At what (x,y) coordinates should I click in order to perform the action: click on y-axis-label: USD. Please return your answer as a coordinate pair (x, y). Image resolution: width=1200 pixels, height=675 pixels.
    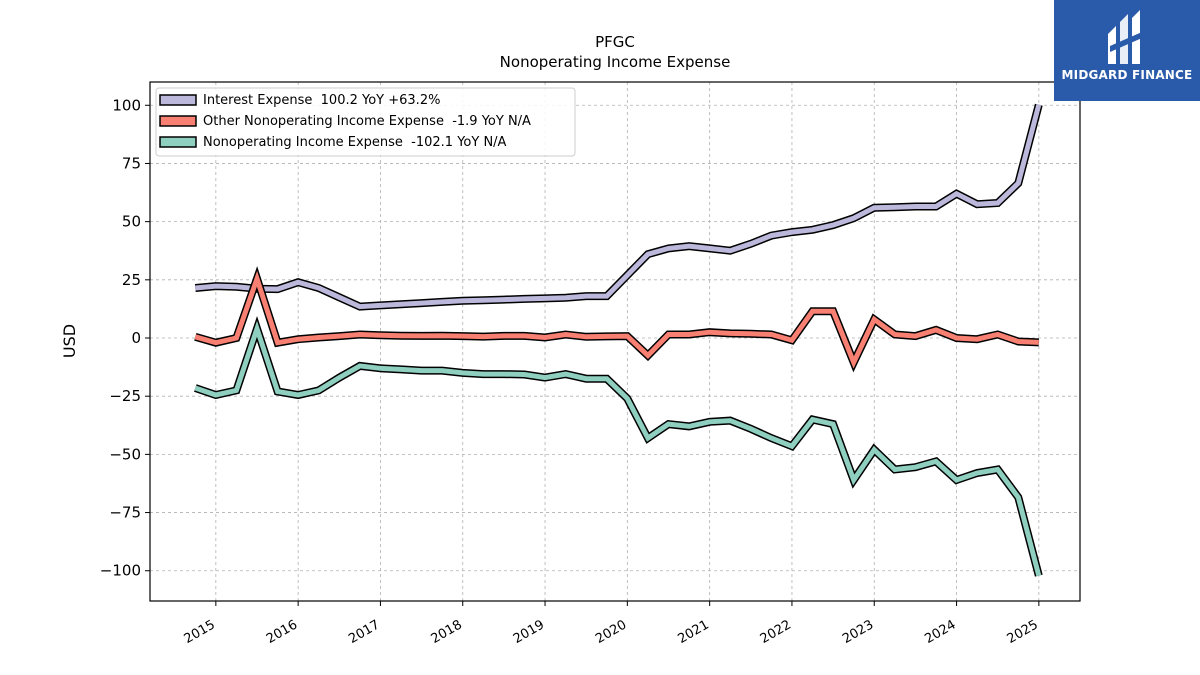
    Looking at the image, I should click on (69, 341).